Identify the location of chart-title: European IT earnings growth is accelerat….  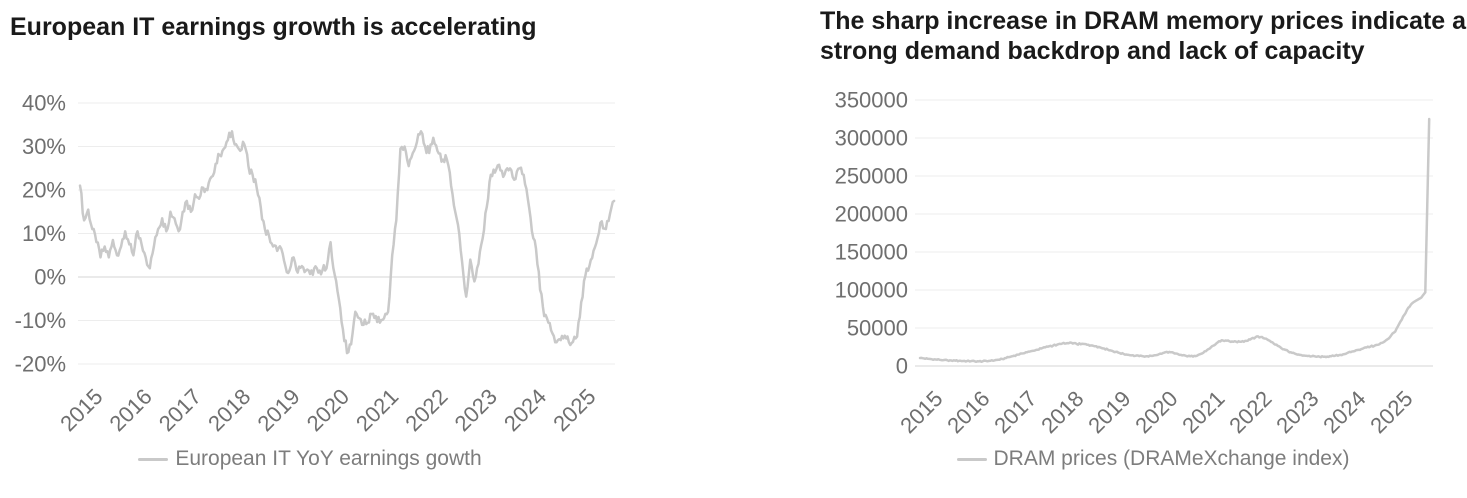
(273, 27).